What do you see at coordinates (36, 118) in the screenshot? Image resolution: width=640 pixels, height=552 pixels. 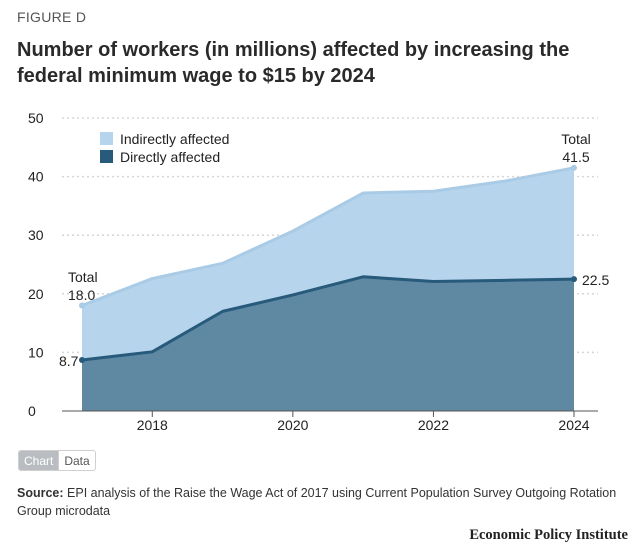 I see `y-tick-label: 50` at bounding box center [36, 118].